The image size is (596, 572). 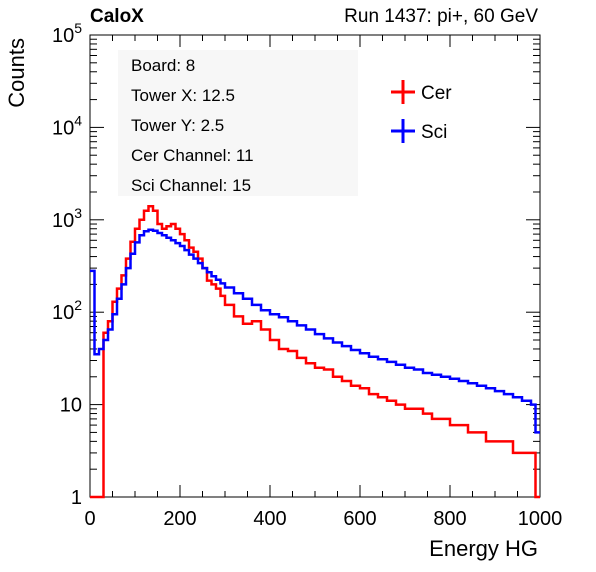 I want to click on info-line: Sci Channel: 15, so click(x=191, y=185).